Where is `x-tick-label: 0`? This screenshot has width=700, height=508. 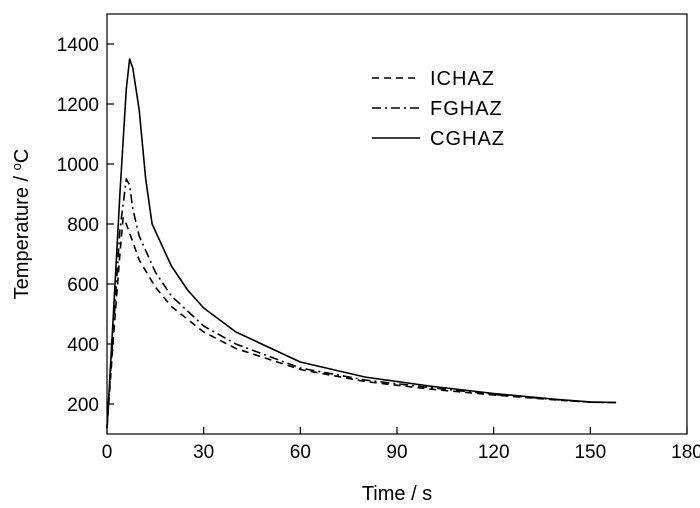 x-tick-label: 0 is located at coordinates (107, 452).